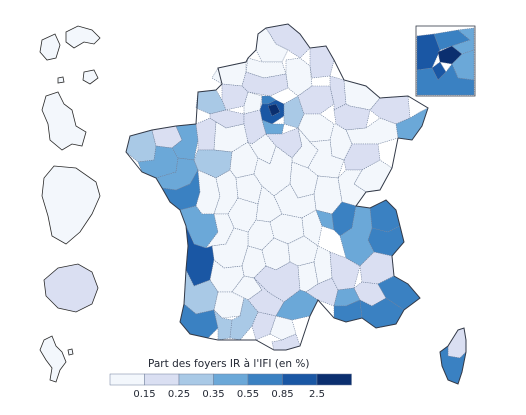 The height and width of the screenshot is (415, 526). I want to click on legend-swatches, so click(230, 379).